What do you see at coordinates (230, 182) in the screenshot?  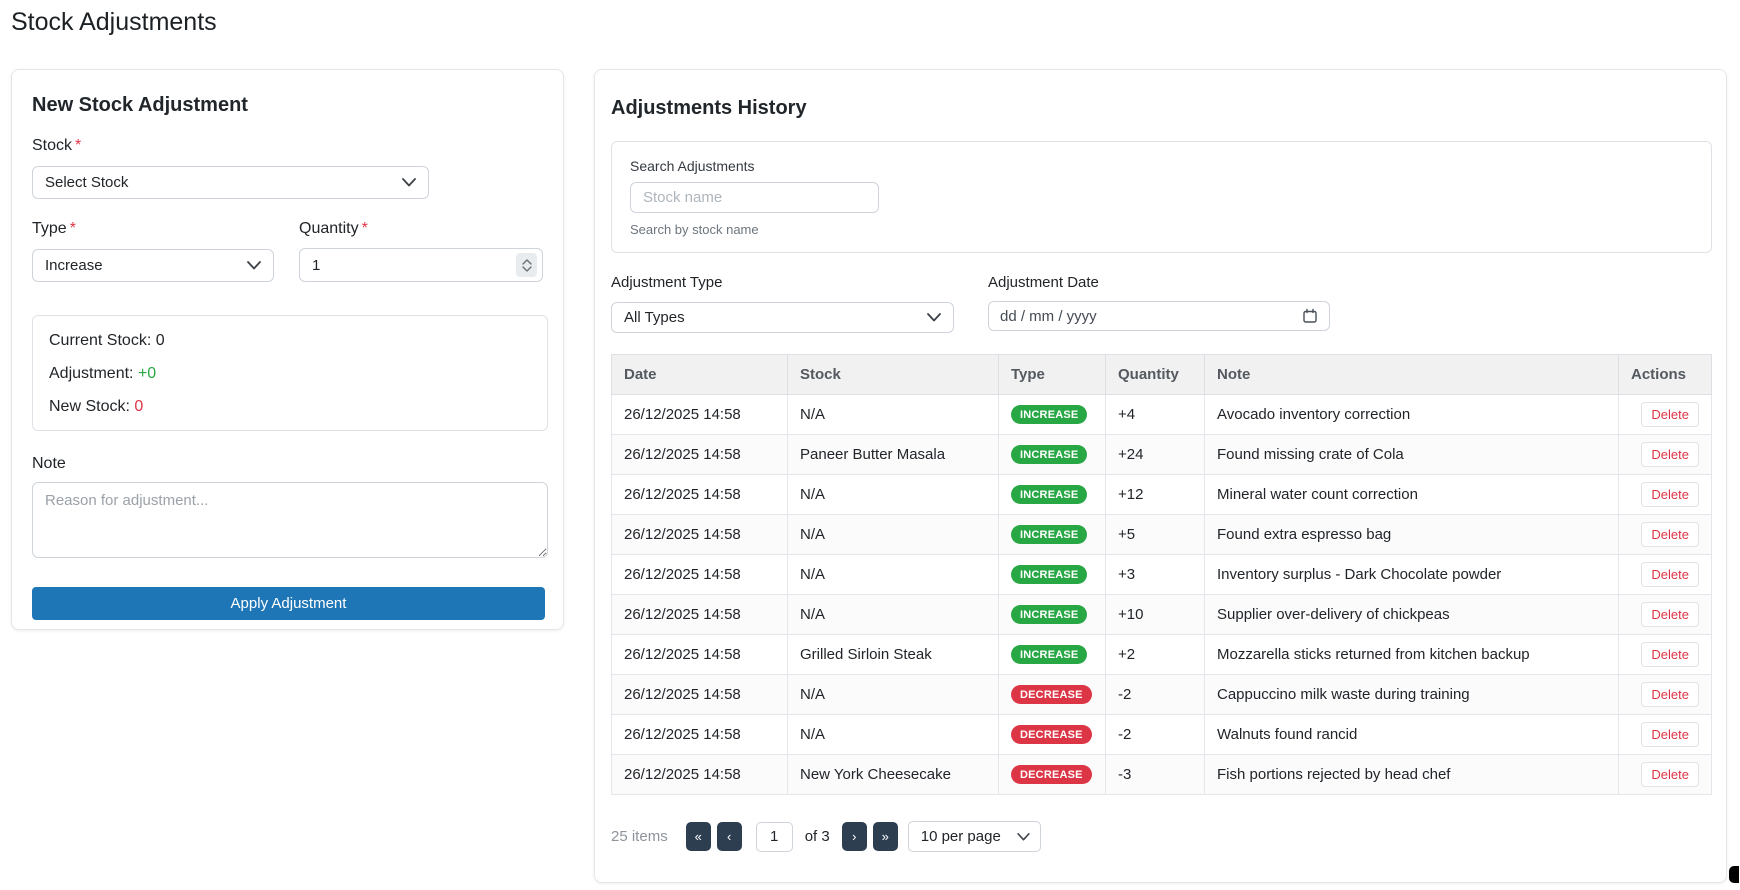 I see `stock-select: Select Stock` at bounding box center [230, 182].